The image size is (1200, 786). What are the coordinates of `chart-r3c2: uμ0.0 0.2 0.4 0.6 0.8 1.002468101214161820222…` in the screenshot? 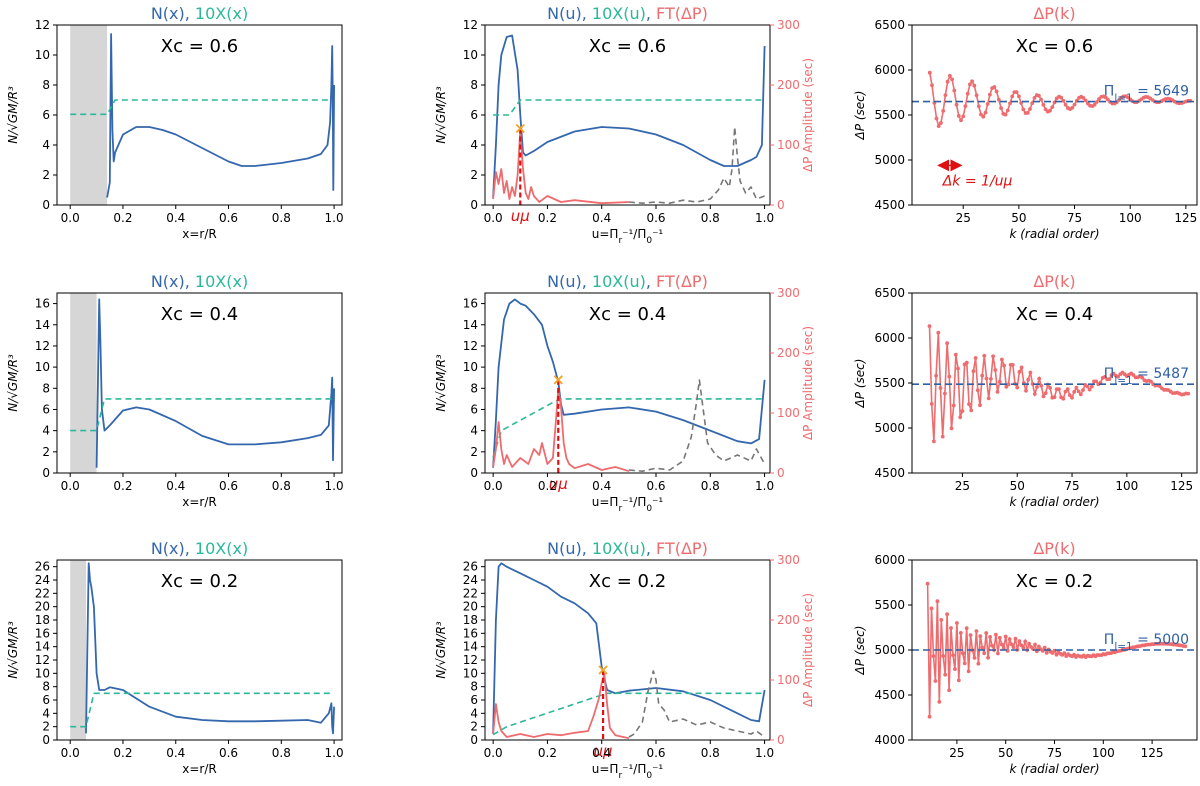 It's located at (624, 660).